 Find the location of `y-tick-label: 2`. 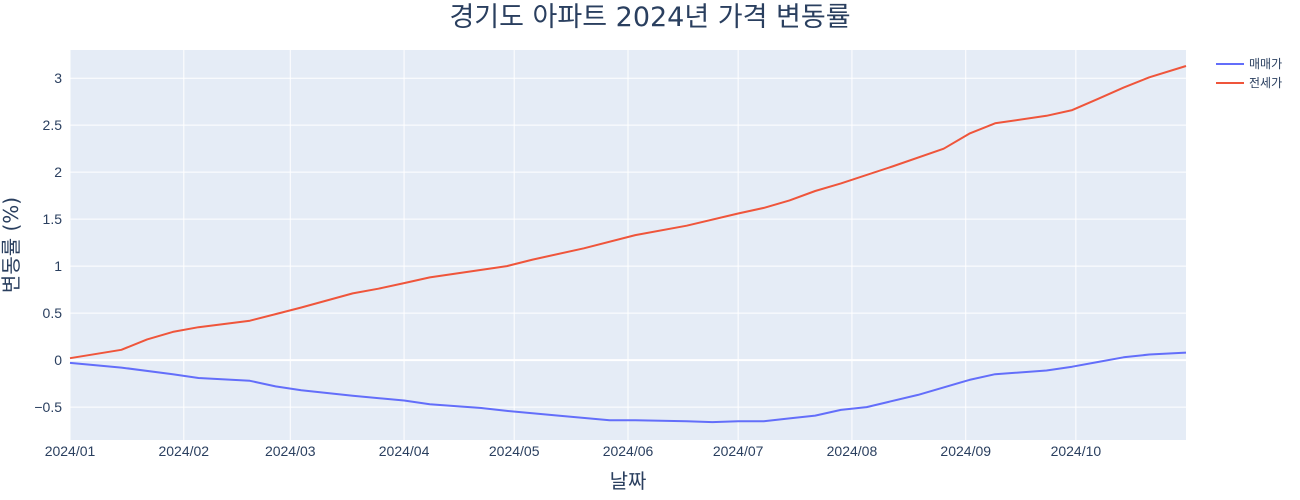

y-tick-label: 2 is located at coordinates (58, 172).